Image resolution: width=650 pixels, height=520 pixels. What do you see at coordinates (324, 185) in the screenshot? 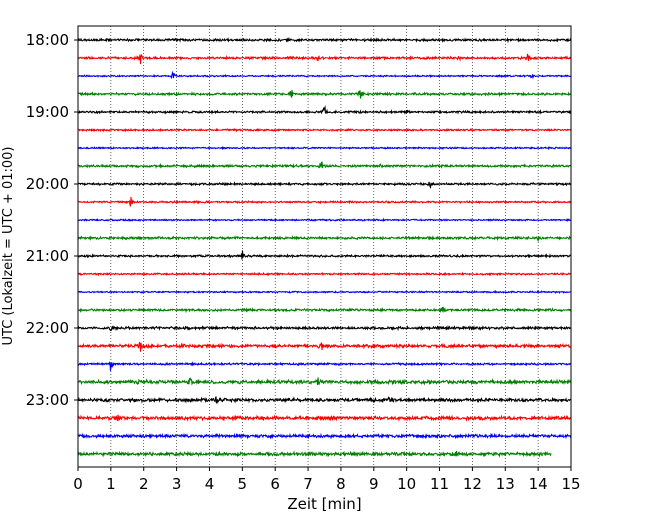
I see `trace-2000` at bounding box center [324, 185].